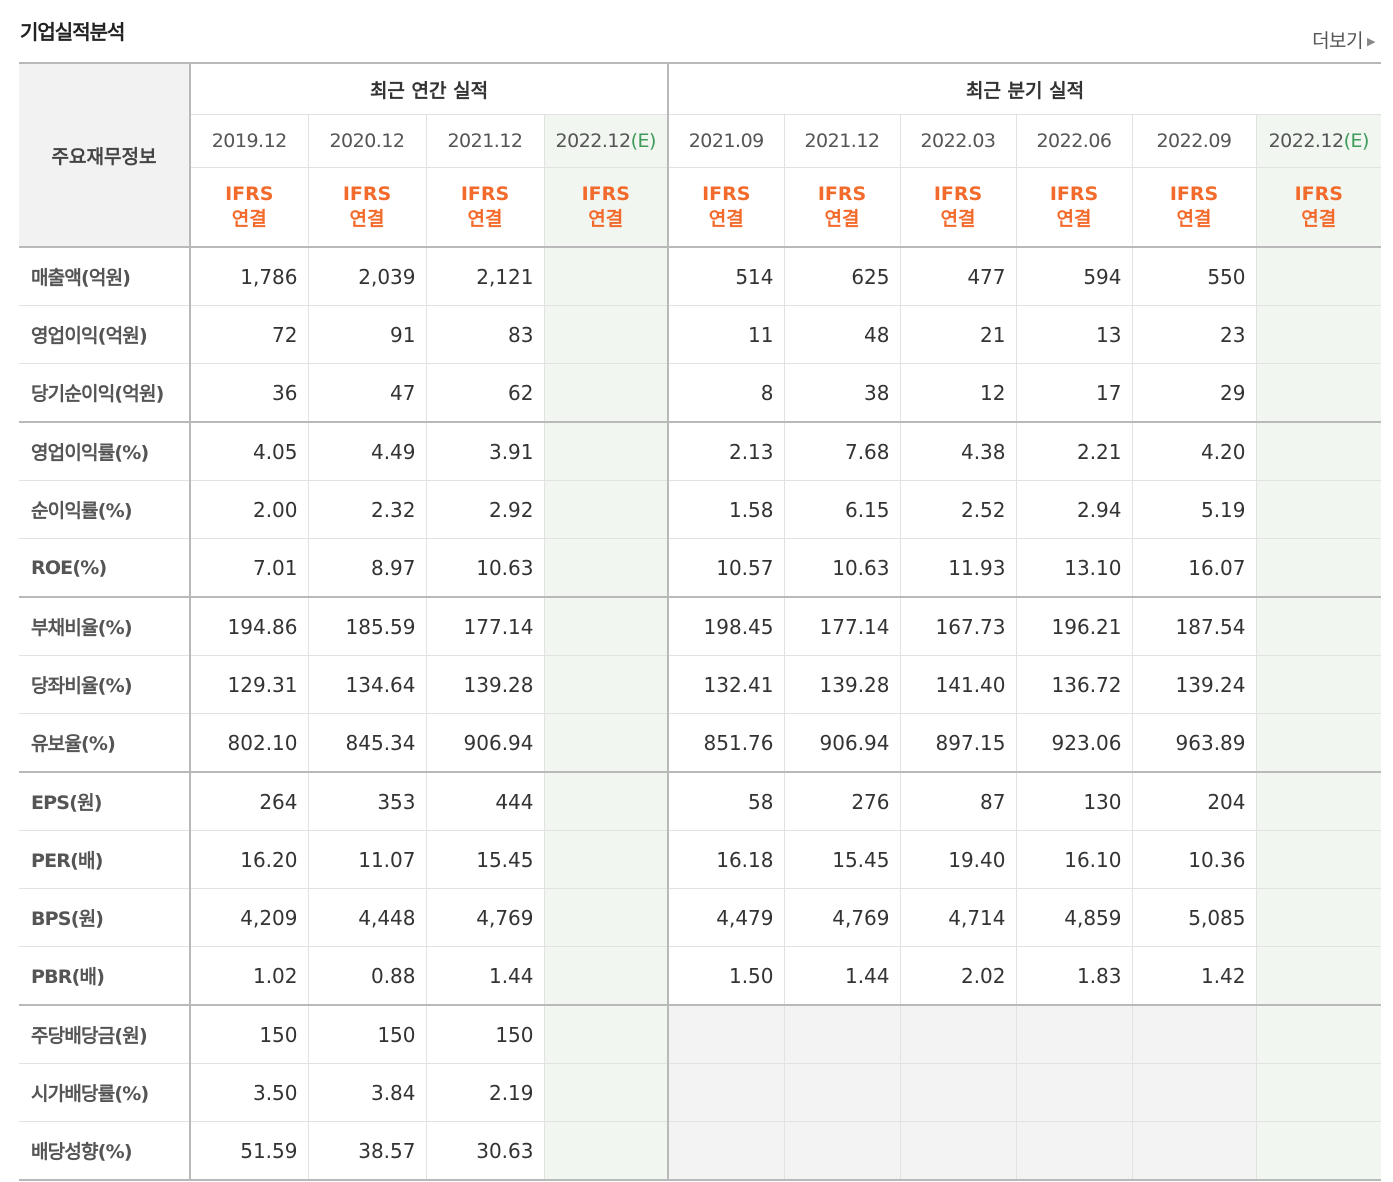 Image resolution: width=1393 pixels, height=1182 pixels. What do you see at coordinates (248, 1150) in the screenshot?
I see `table-cell: 51.59` at bounding box center [248, 1150].